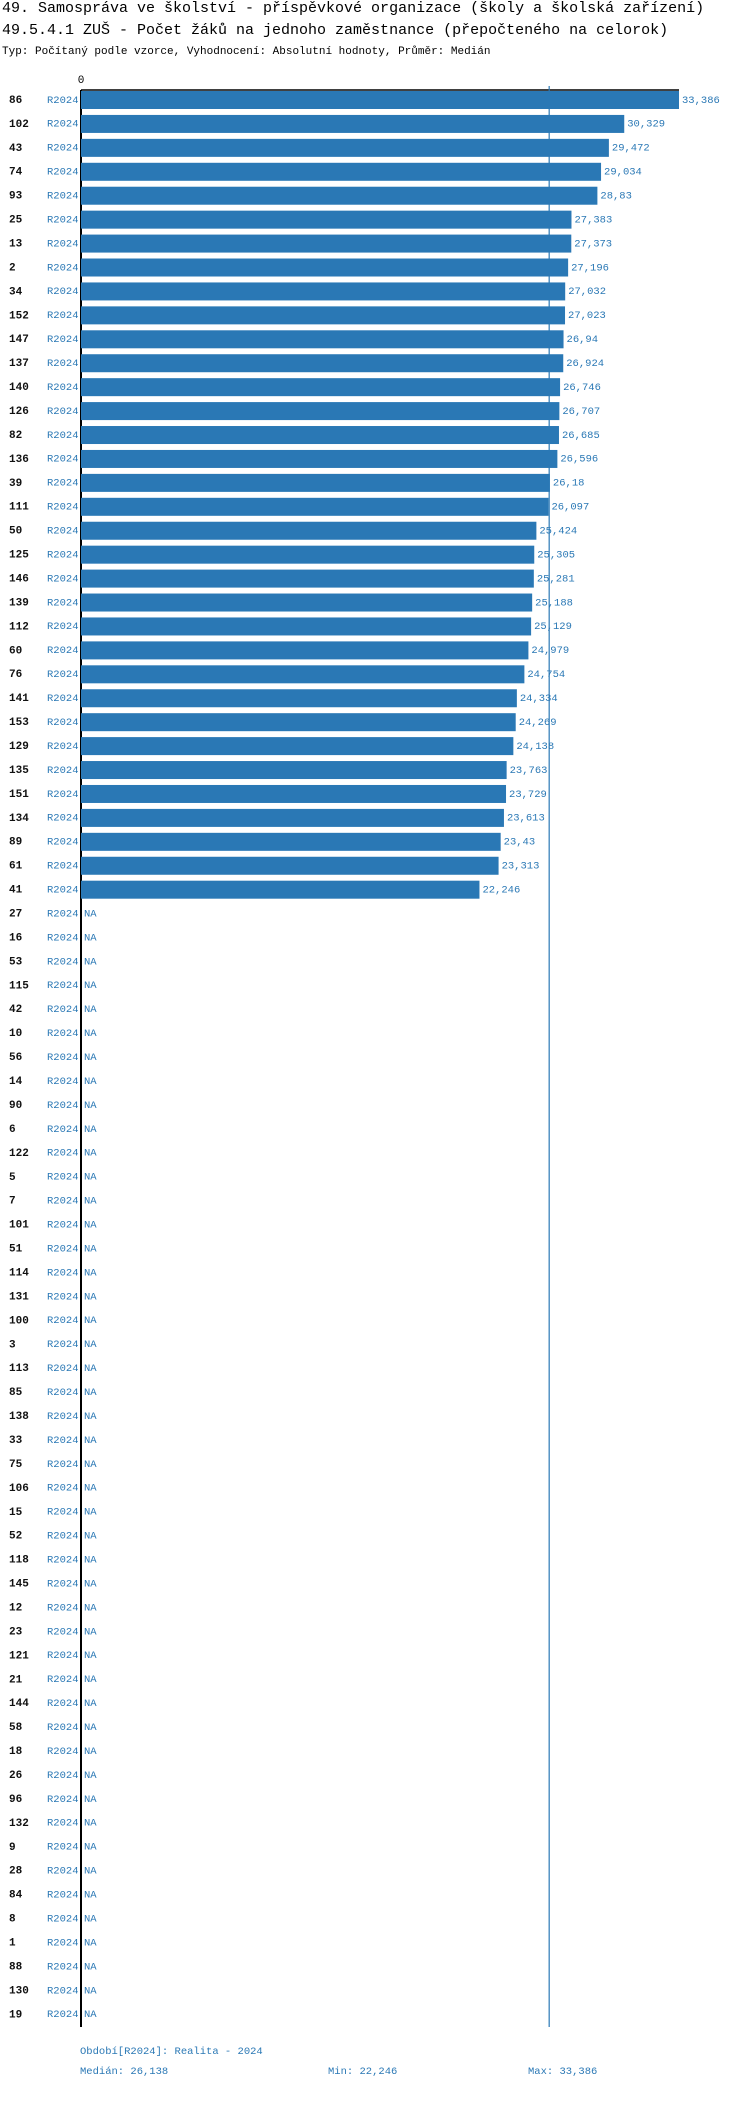 This screenshot has width=750, height=2101. Describe the element at coordinates (15, 1010) in the screenshot. I see `category-label: 42` at that location.